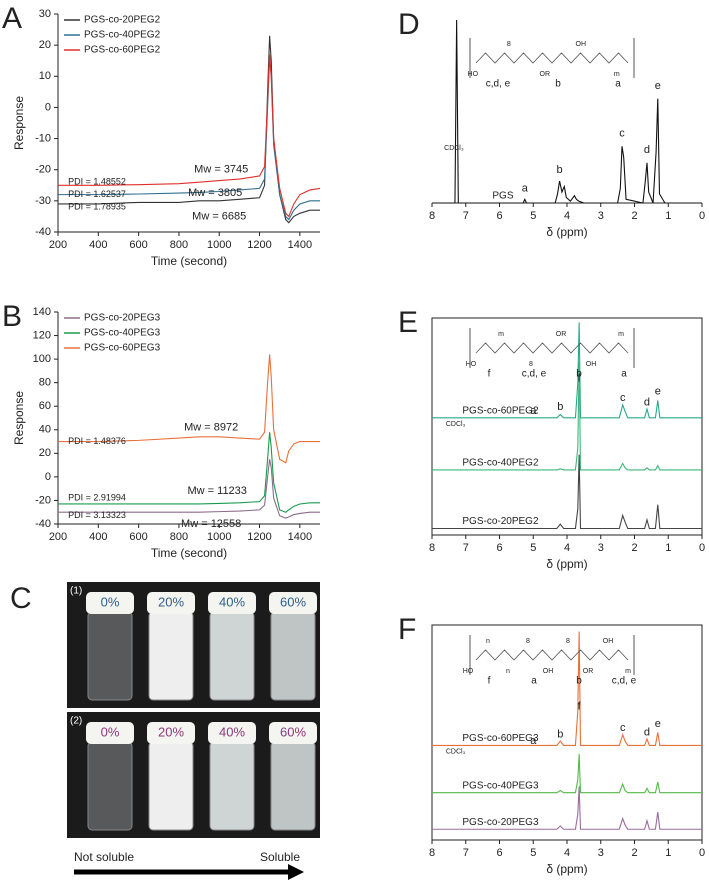 Image resolution: width=709 pixels, height=880 pixels. Describe the element at coordinates (500, 822) in the screenshot. I see `series-label: PGS-co-20PEG3` at that location.